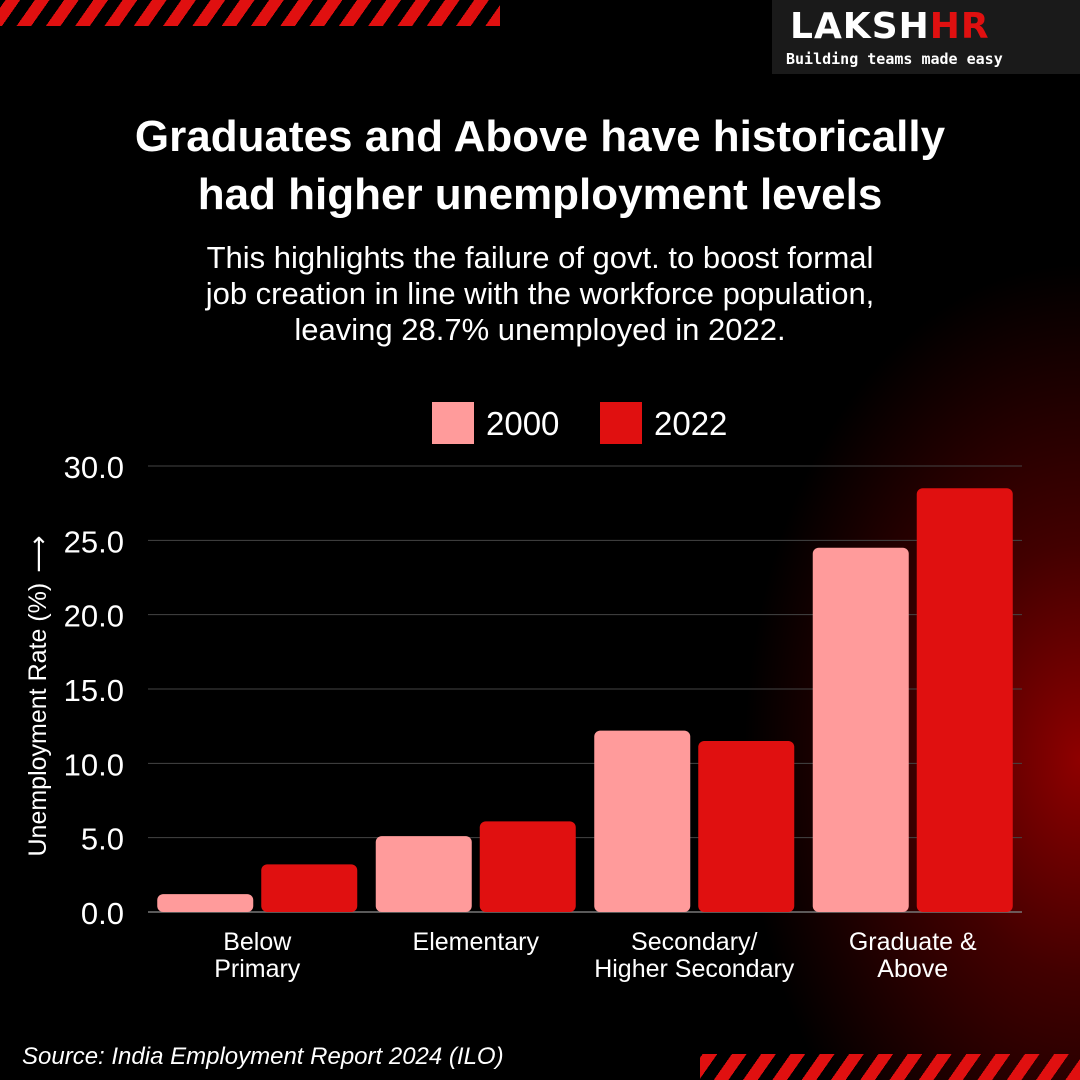 The width and height of the screenshot is (1080, 1080). What do you see at coordinates (959, 26) in the screenshot?
I see `brand-name-part2: HR` at bounding box center [959, 26].